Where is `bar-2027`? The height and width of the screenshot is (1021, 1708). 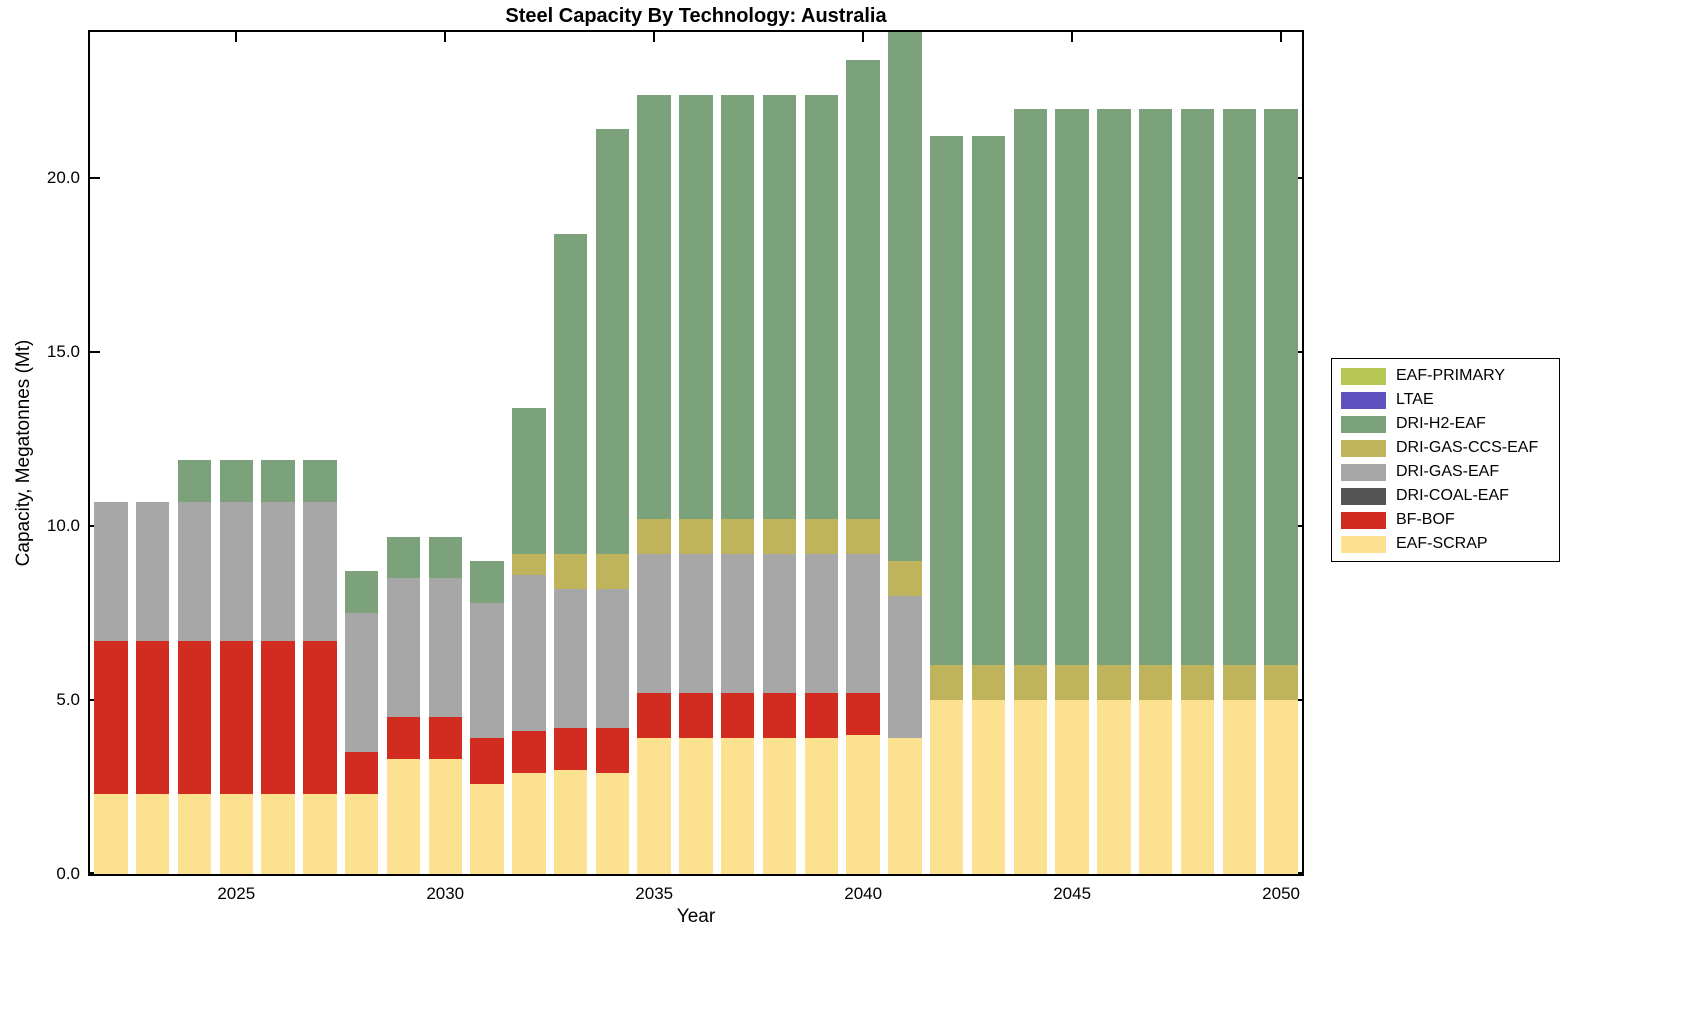 bar-2027 is located at coordinates (320, 453).